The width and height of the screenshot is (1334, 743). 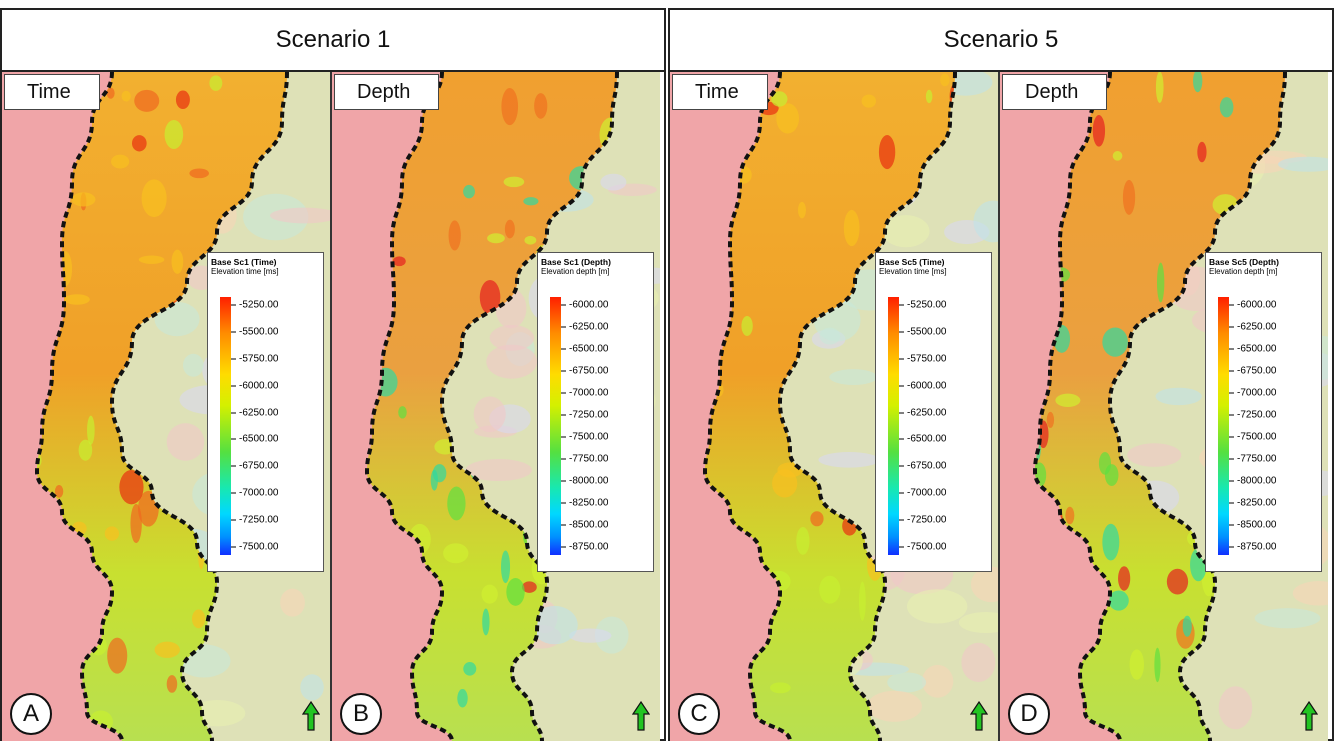 I want to click on colorbar-tick: -5750.00, so click(x=254, y=358).